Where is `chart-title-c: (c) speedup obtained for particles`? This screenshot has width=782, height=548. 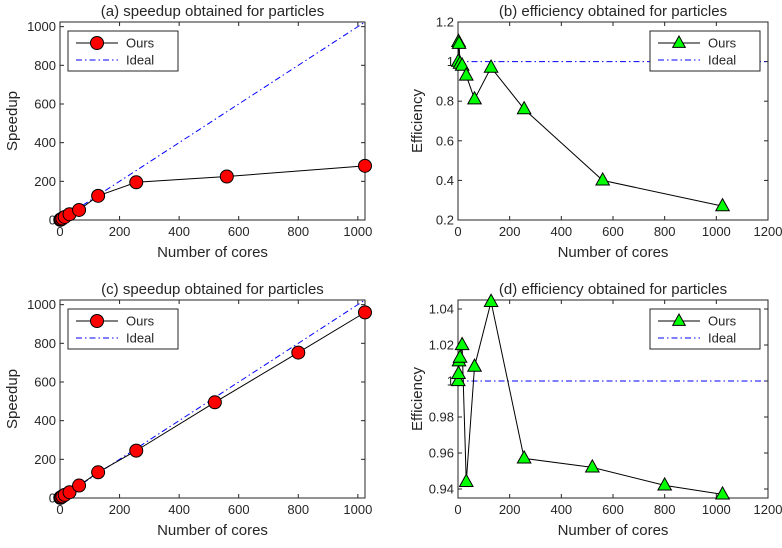
chart-title-c: (c) speedup obtained for particles is located at coordinates (212, 289).